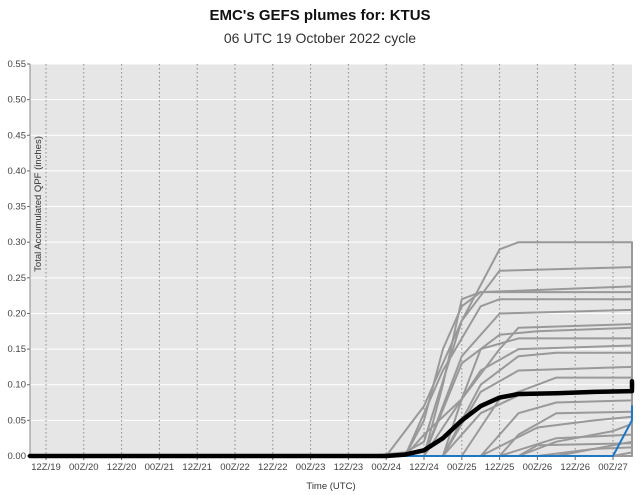 The height and width of the screenshot is (495, 640). I want to click on x-tick-label: 12Z/21, so click(197, 467).